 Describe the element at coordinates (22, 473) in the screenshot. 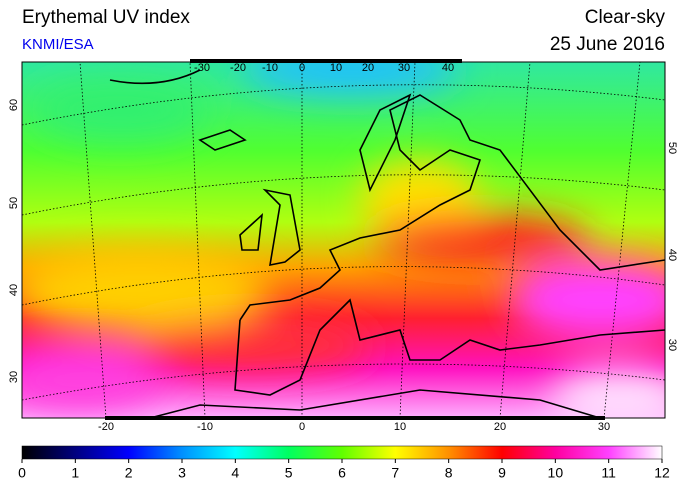

I see `colorbar-label: 0` at that location.